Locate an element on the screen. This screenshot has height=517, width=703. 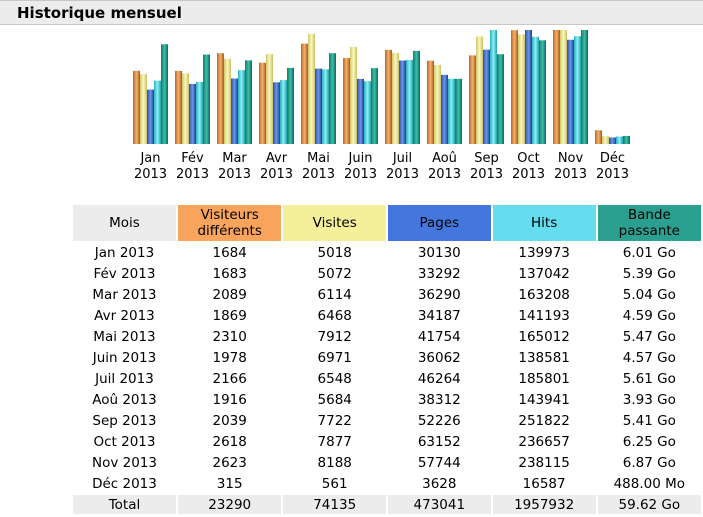
cell-visits: 7722 is located at coordinates (334, 420).